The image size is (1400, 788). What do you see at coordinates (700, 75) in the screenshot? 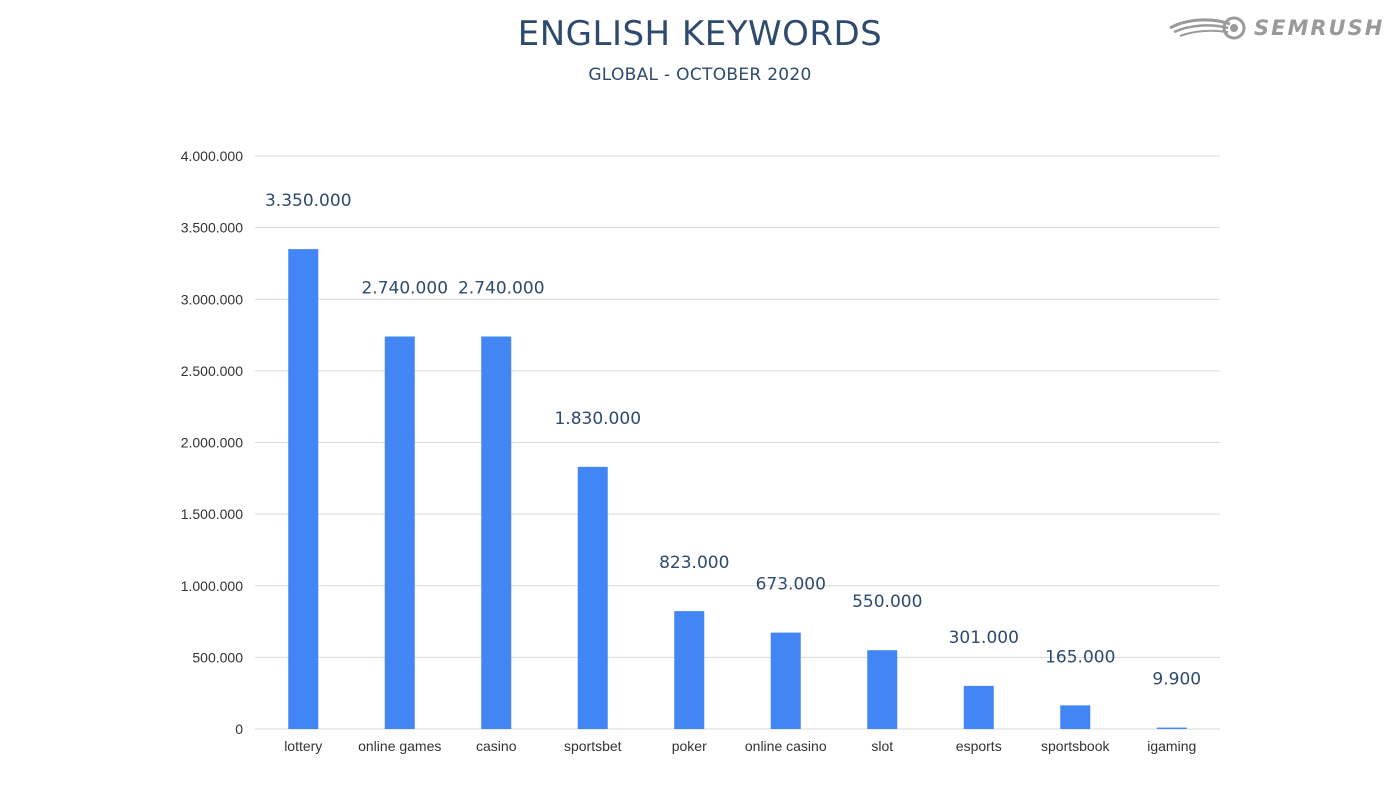
I see `chart-subtitle: GLOBAL - OCTOBER 2020` at bounding box center [700, 75].